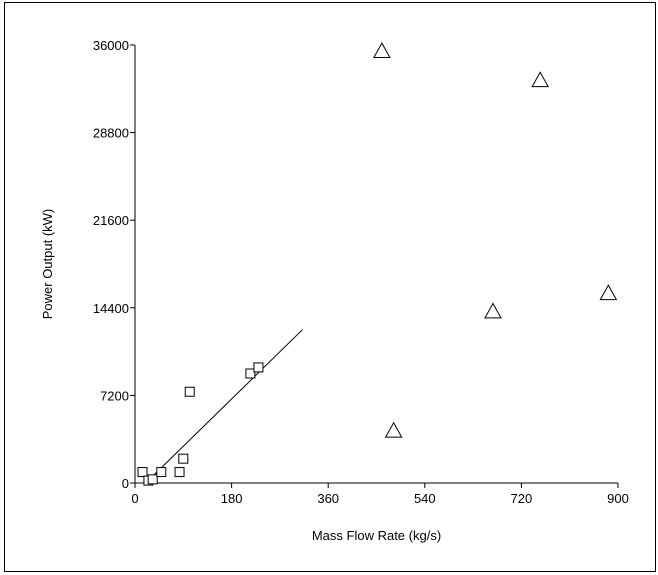  What do you see at coordinates (522, 498) in the screenshot?
I see `x-tick-label: 720` at bounding box center [522, 498].